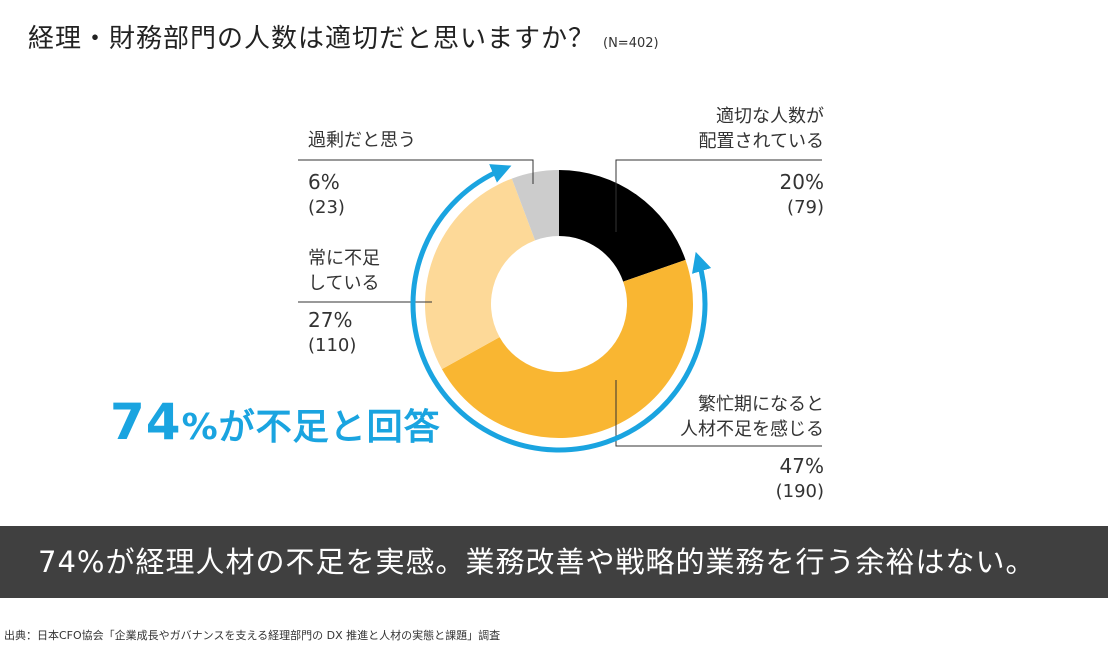 This screenshot has height=649, width=1108. Describe the element at coordinates (312, 39) in the screenshot. I see `title-text: 経理・財務部門の人数は適切だと思いますか？` at that location.